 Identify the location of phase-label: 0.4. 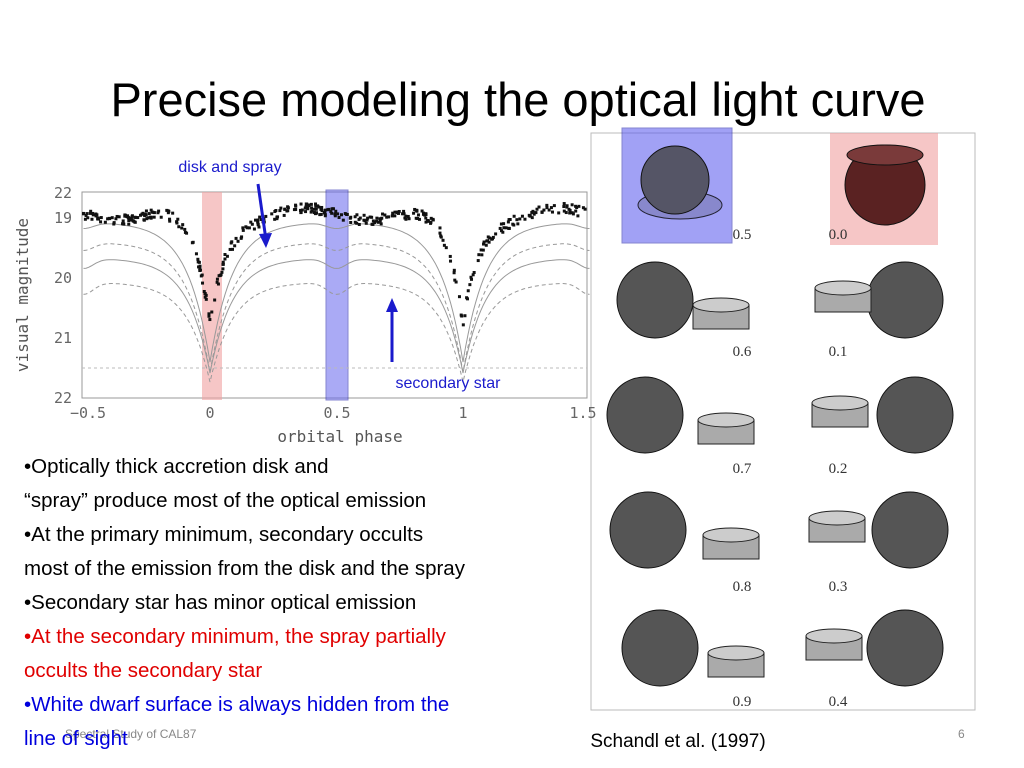
(838, 702).